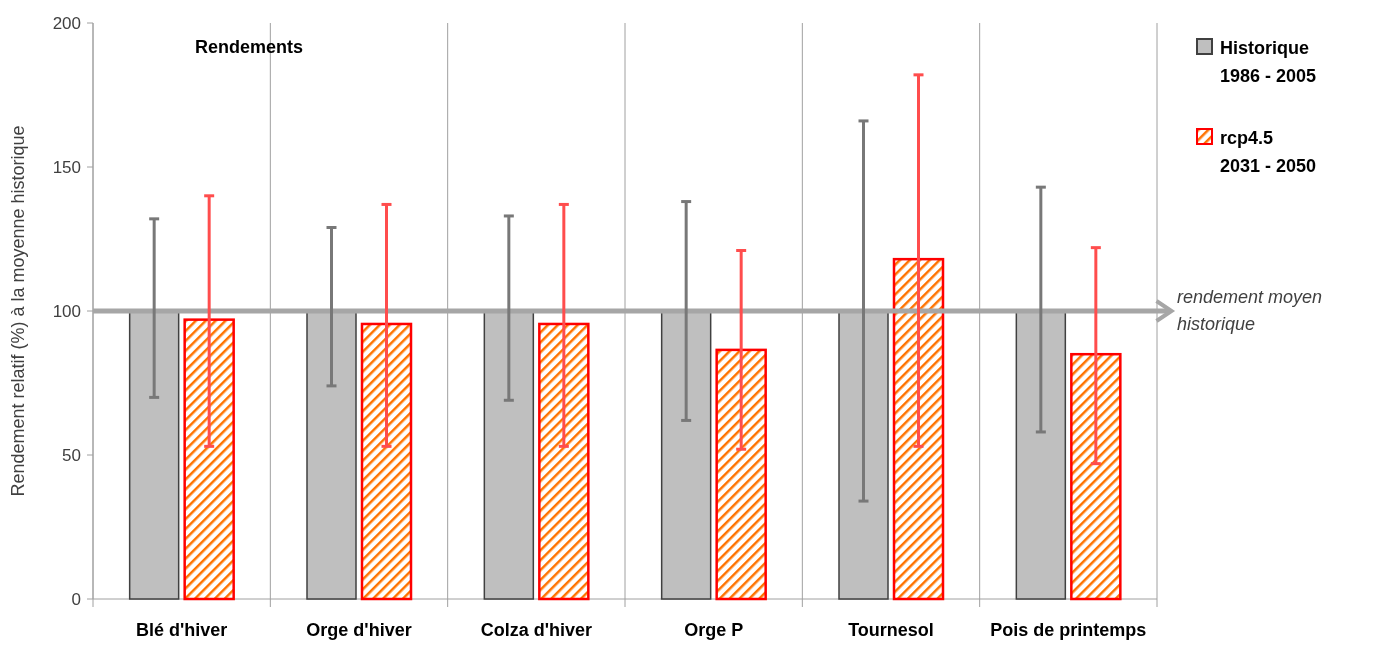 The height and width of the screenshot is (646, 1392). I want to click on x-tick-label: Blé d'hiver, so click(182, 630).